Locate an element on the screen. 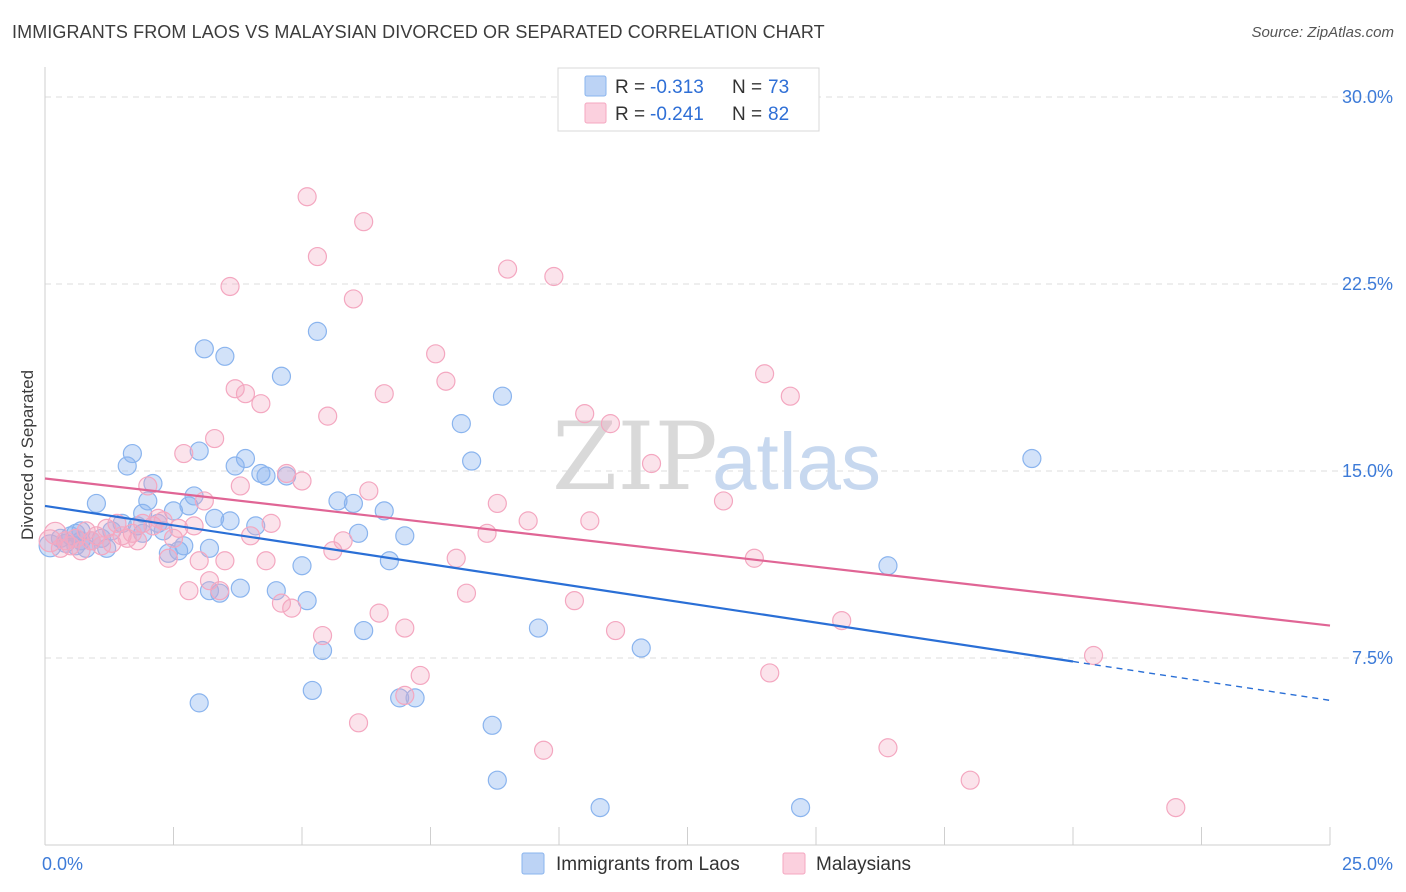 Image resolution: width=1406 pixels, height=892 pixels. legend-n-value-malaysians: 82 is located at coordinates (778, 114).